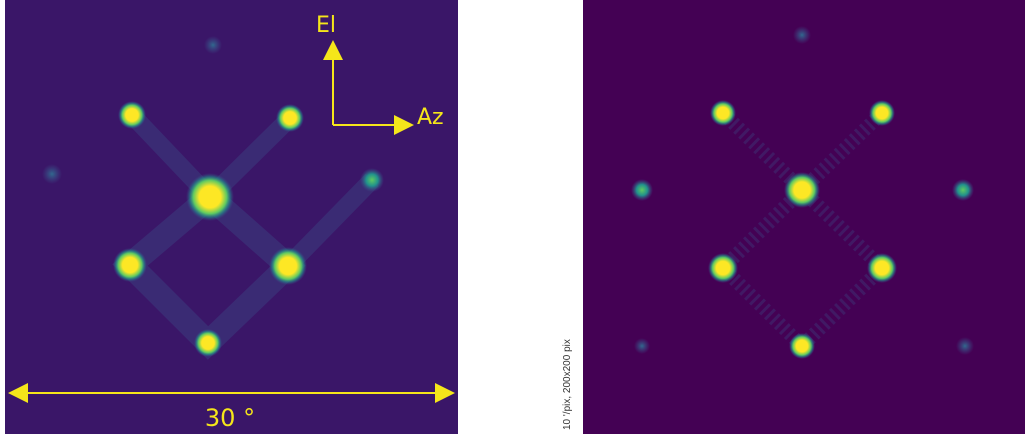 This screenshot has height=434, width=1025. I want to click on diffraction-haze, so click(803, 231).